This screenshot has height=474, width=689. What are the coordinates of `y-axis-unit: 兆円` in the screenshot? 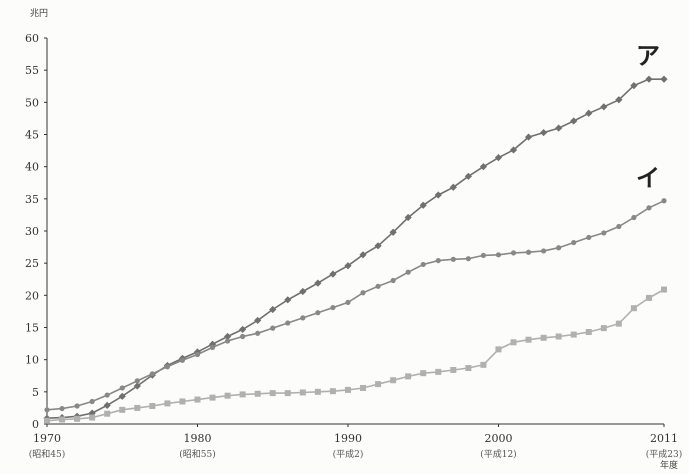 It's located at (39, 13).